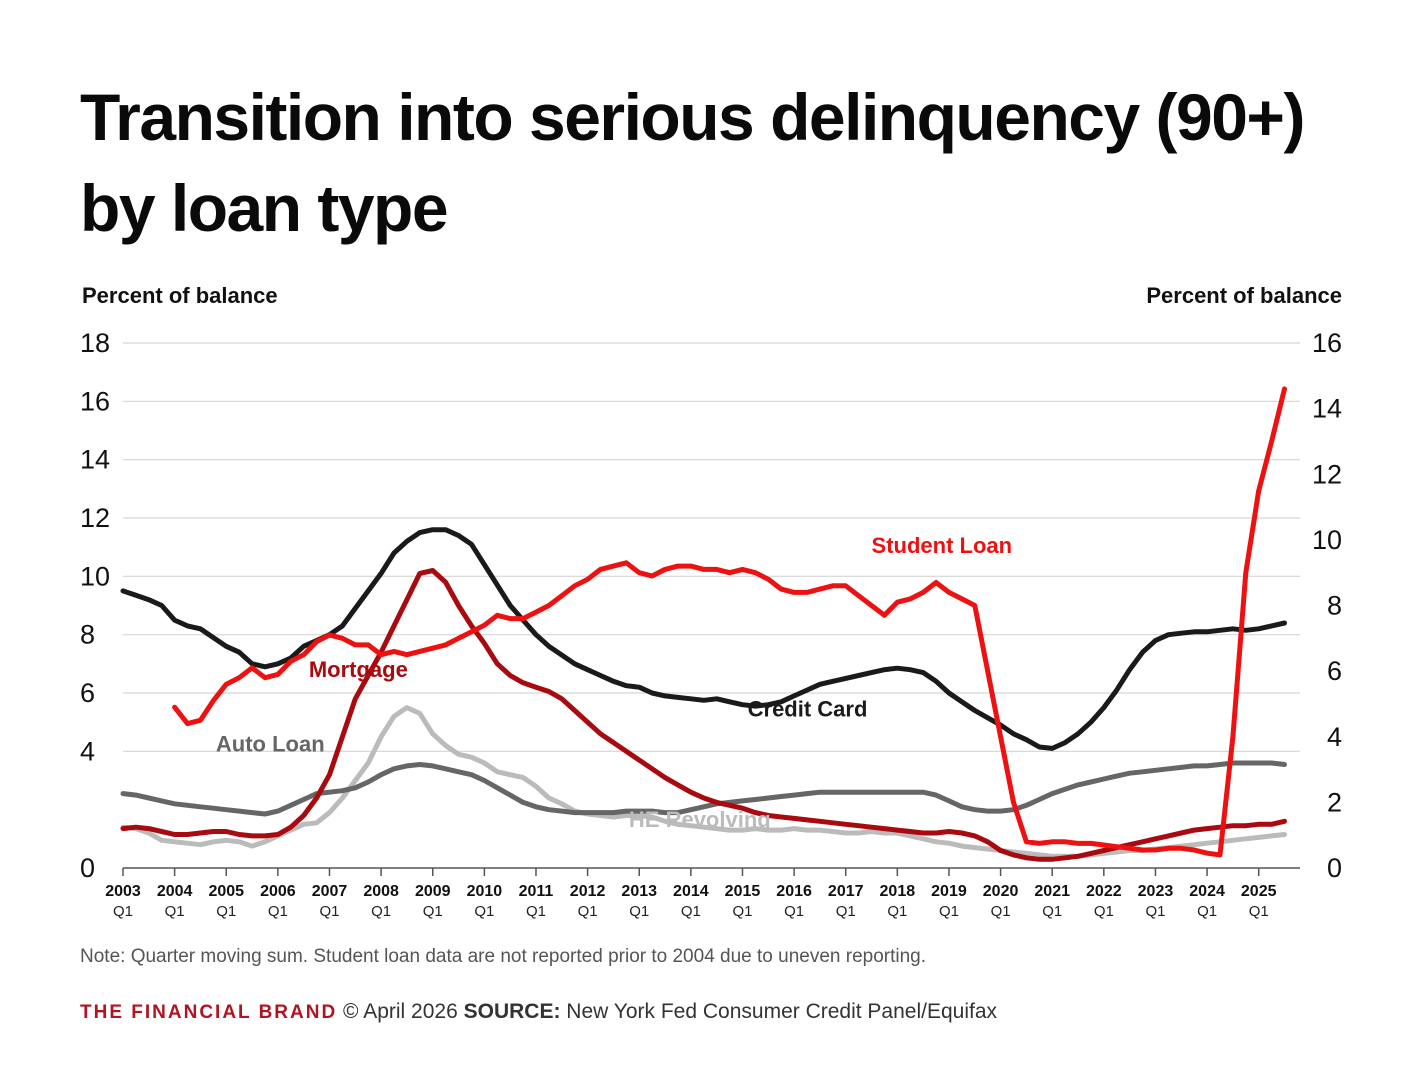  I want to click on x-tick-year: 2021, so click(1052, 891).